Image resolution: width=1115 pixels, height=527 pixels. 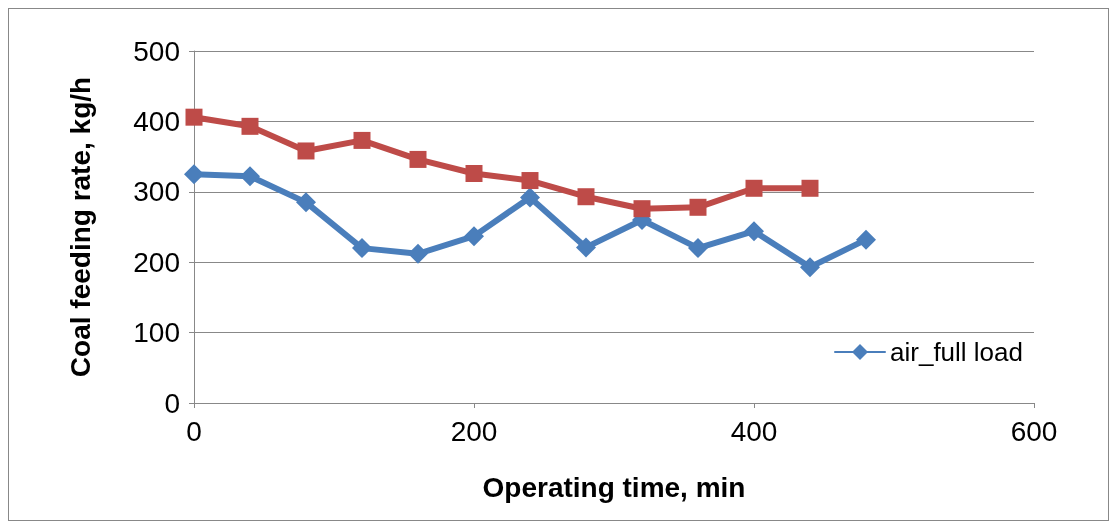 I want to click on x-tick-label: 200, so click(x=474, y=431).